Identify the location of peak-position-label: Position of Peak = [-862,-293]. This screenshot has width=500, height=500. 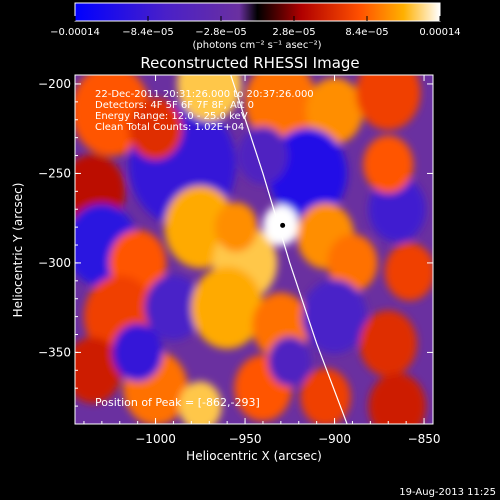
(177, 402).